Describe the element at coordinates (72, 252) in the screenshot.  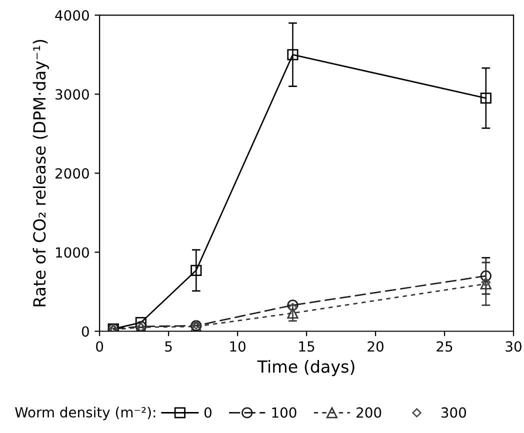
I see `y-tick-label: 1000` at that location.